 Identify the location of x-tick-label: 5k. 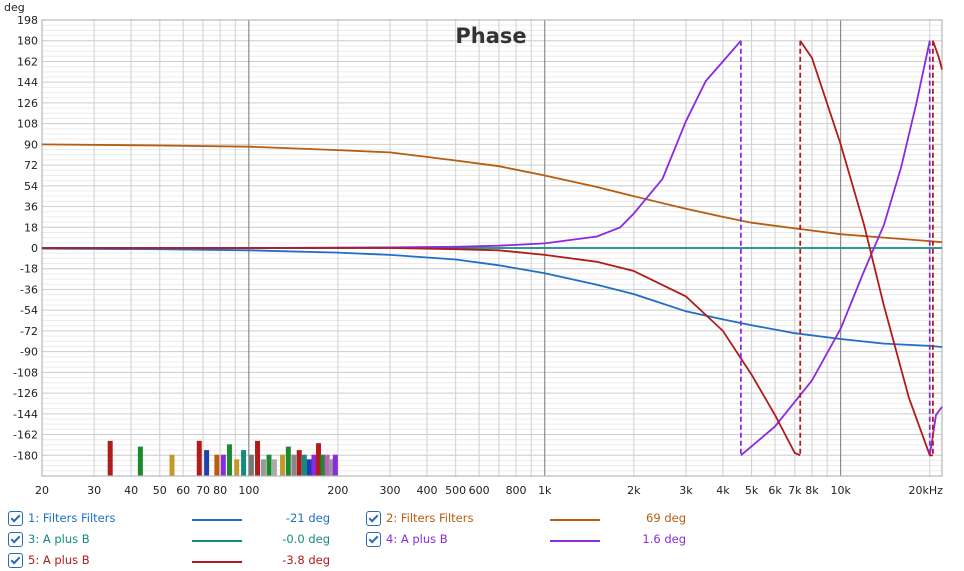
(752, 490).